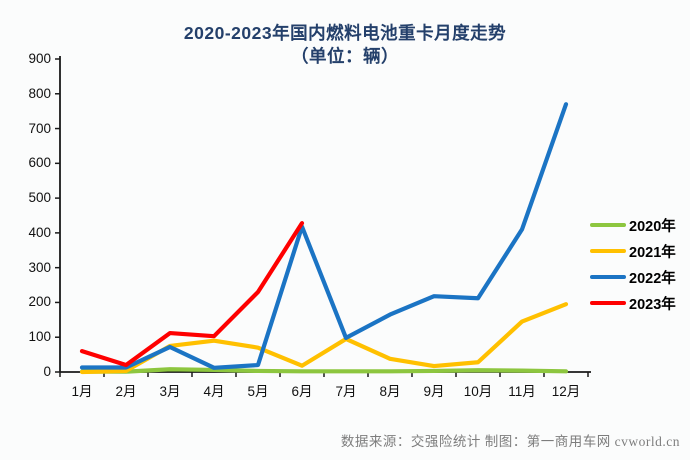 The image size is (690, 460). I want to click on y-tick-label: 400, so click(39, 232).